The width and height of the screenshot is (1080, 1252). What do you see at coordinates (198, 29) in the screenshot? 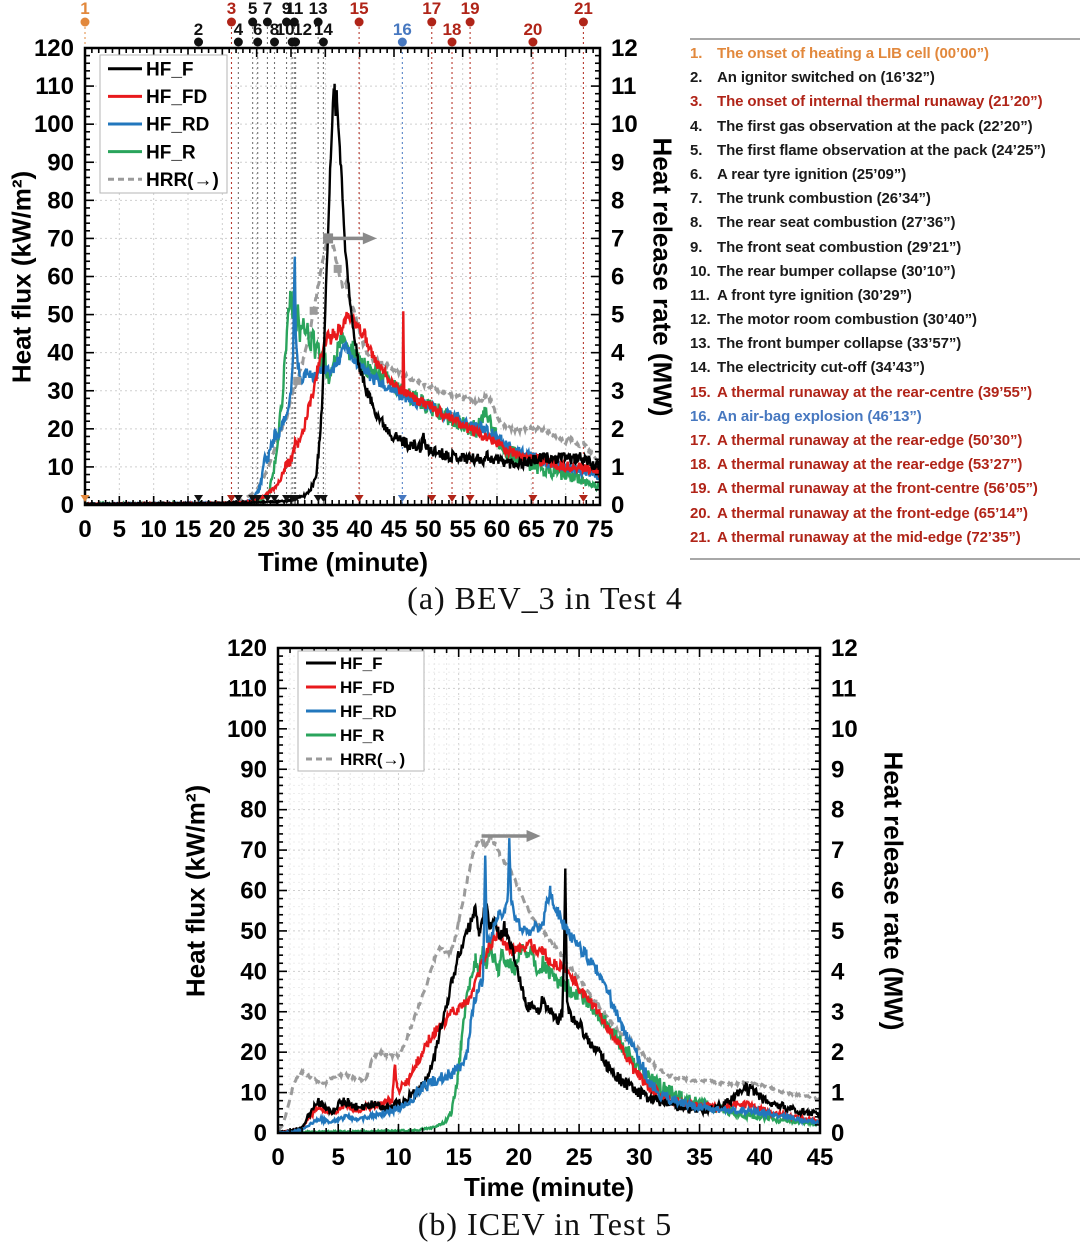
I see `event-number-2: 2` at bounding box center [198, 29].